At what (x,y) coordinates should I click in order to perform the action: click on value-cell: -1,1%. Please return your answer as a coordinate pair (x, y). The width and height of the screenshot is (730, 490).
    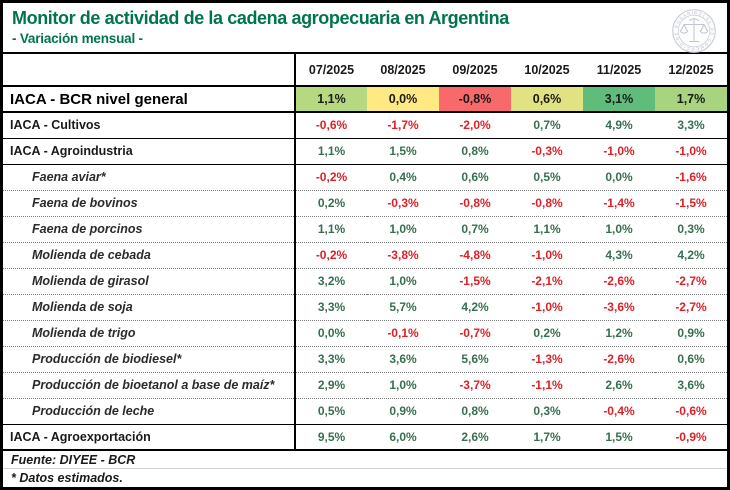
    Looking at the image, I should click on (547, 385).